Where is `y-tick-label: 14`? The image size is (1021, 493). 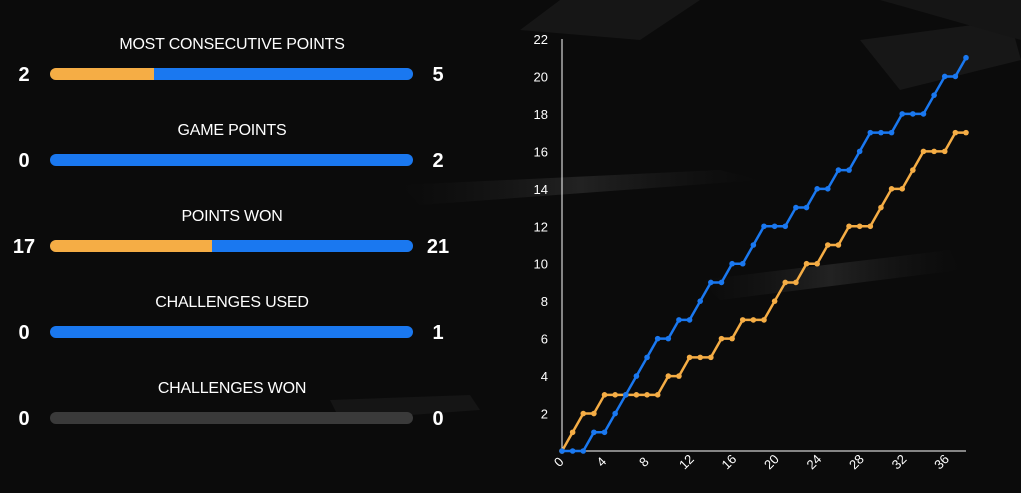 y-tick-label: 14 is located at coordinates (541, 189).